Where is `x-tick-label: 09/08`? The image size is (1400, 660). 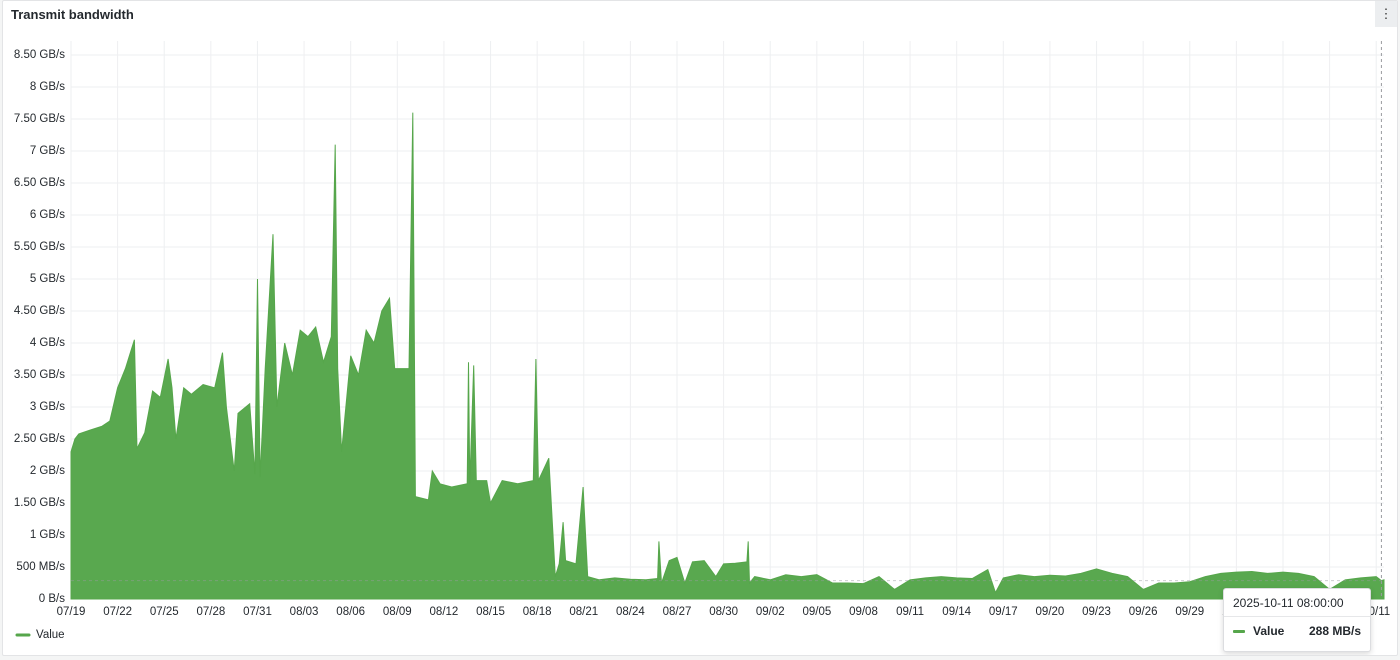 x-tick-label: 09/08 is located at coordinates (863, 612).